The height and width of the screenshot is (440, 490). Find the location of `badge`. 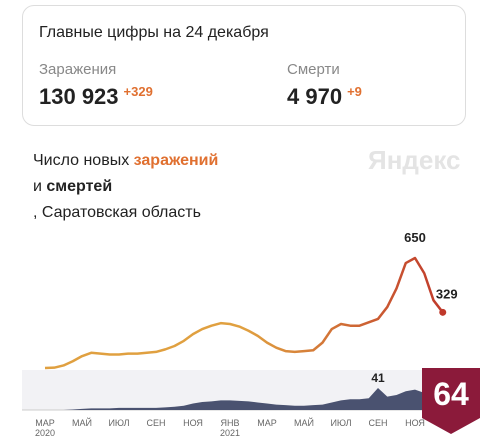

badge is located at coordinates (451, 401).